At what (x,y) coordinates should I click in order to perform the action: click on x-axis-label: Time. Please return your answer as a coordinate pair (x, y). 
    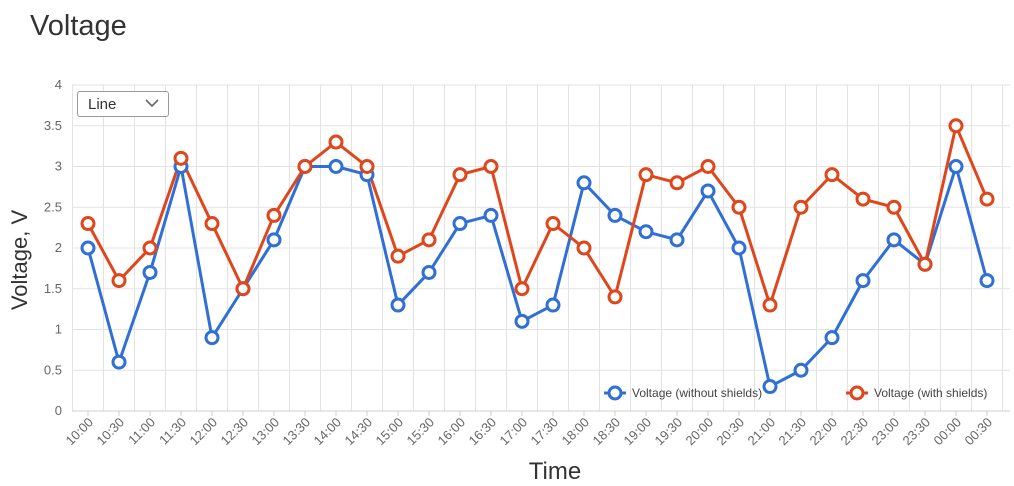
    Looking at the image, I should click on (555, 471).